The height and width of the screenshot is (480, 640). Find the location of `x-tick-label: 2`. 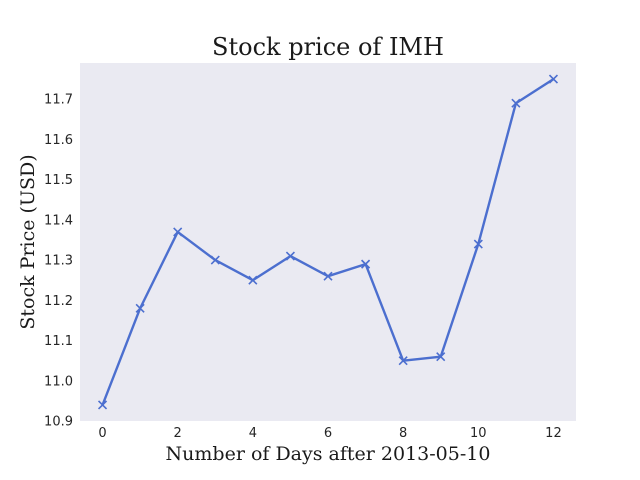

x-tick-label: 2 is located at coordinates (178, 433).